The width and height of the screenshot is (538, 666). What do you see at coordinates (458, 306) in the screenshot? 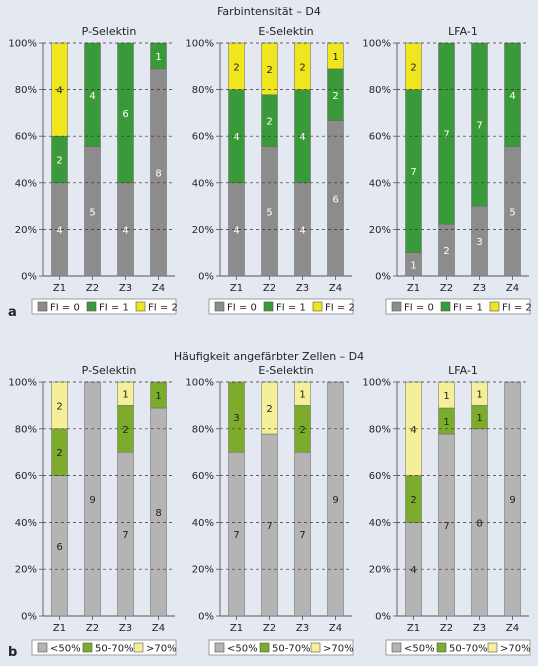
I see `legend-group-a3: FI = 0 FI = 1 FI = 2` at bounding box center [458, 306].